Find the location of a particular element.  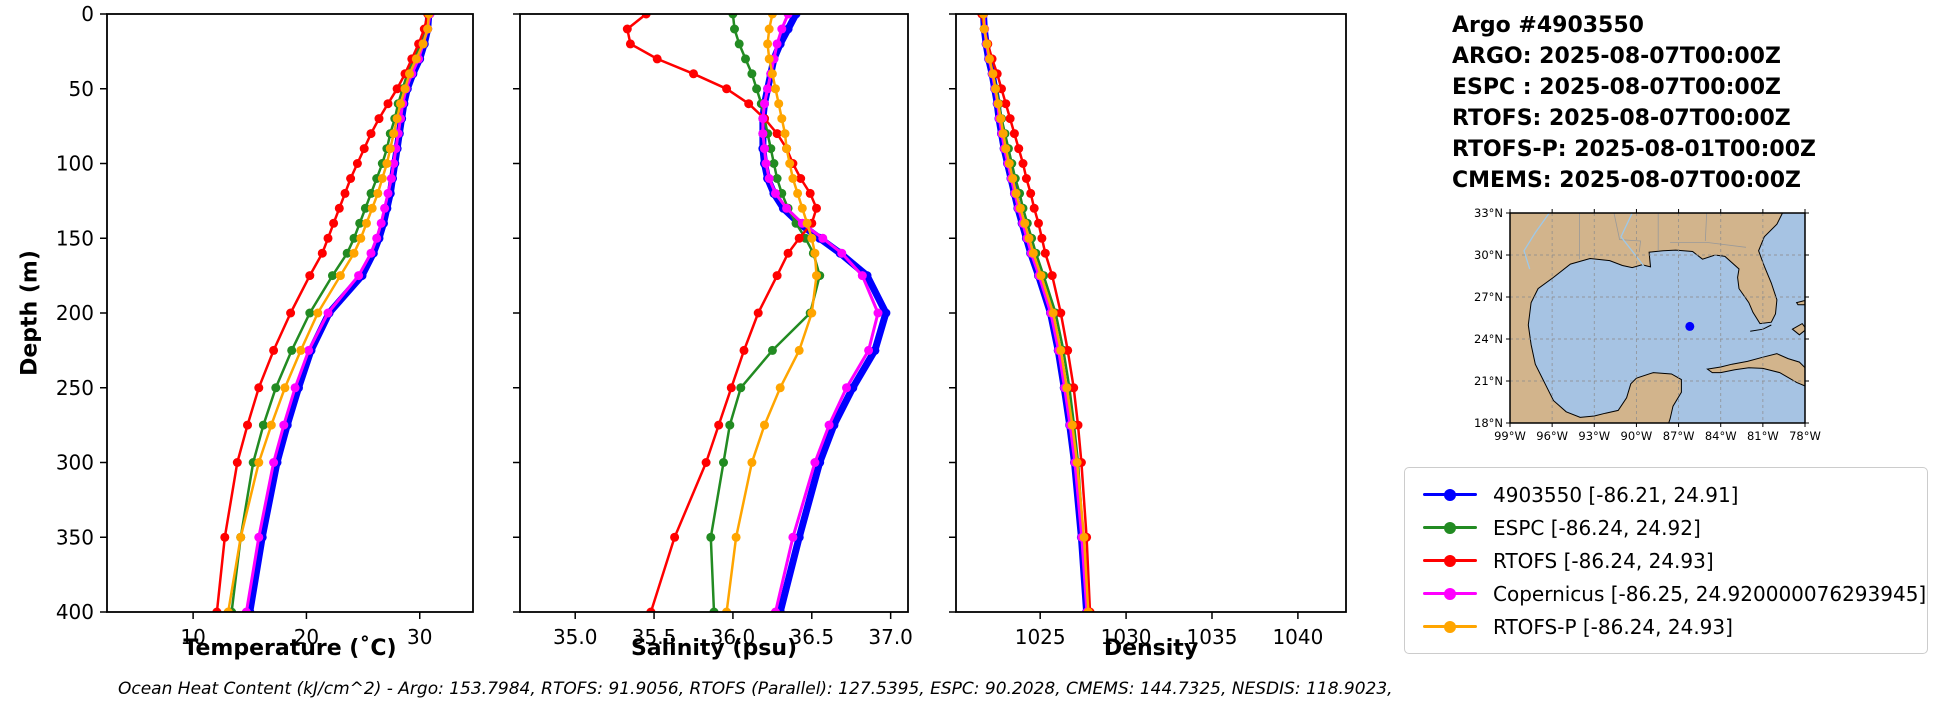

map-lat-label: 27°N is located at coordinates (1488, 297).